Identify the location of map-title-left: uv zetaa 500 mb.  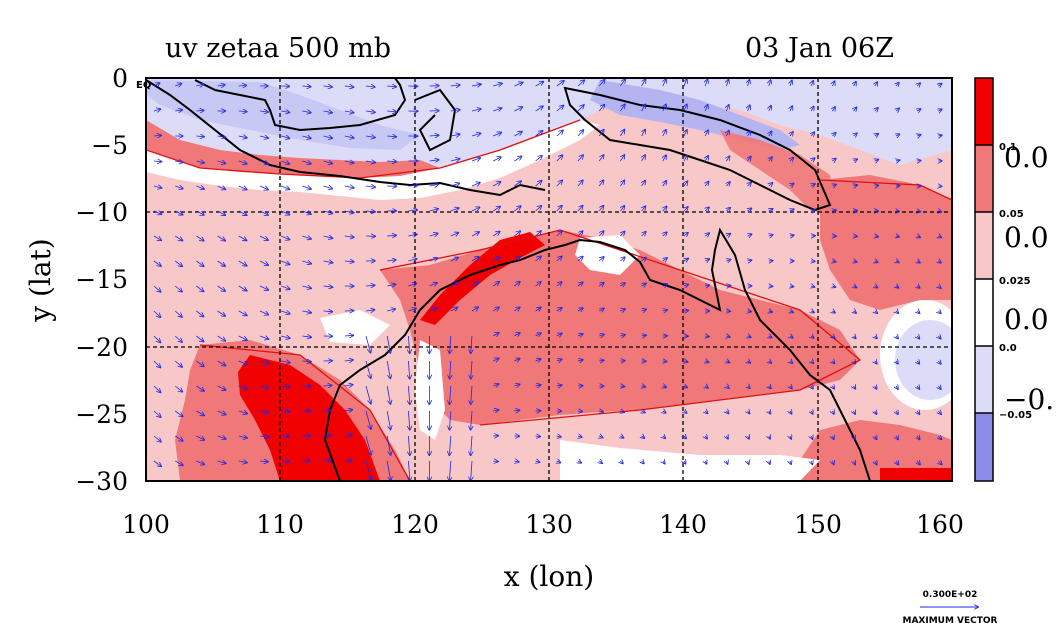
(278, 48).